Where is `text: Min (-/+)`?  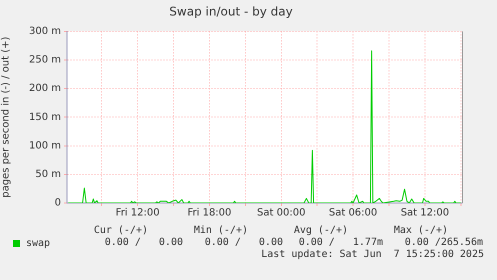 text: Min (-/+) is located at coordinates (221, 230).